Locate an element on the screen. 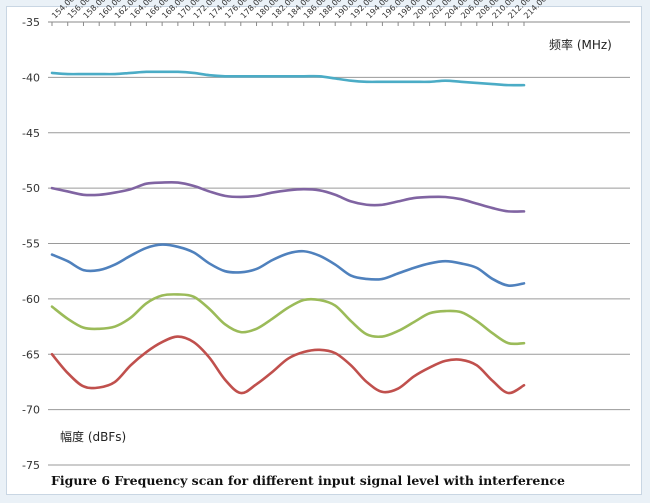  x-axis-label: 频率 (MHz) is located at coordinates (580, 44).